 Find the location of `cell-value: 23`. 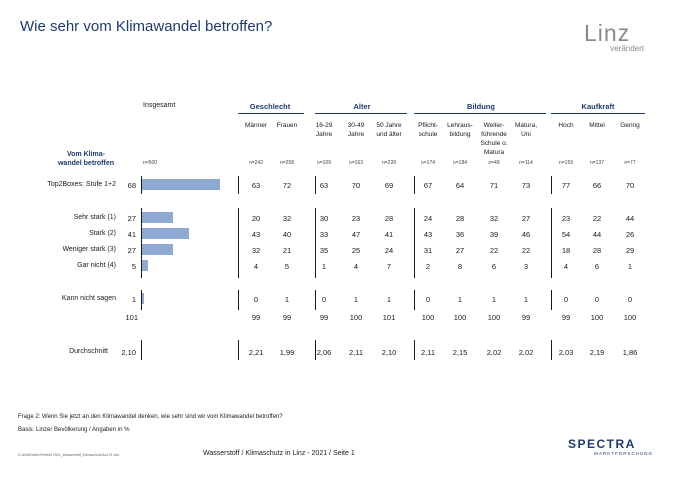

cell-value: 23 is located at coordinates (356, 218).